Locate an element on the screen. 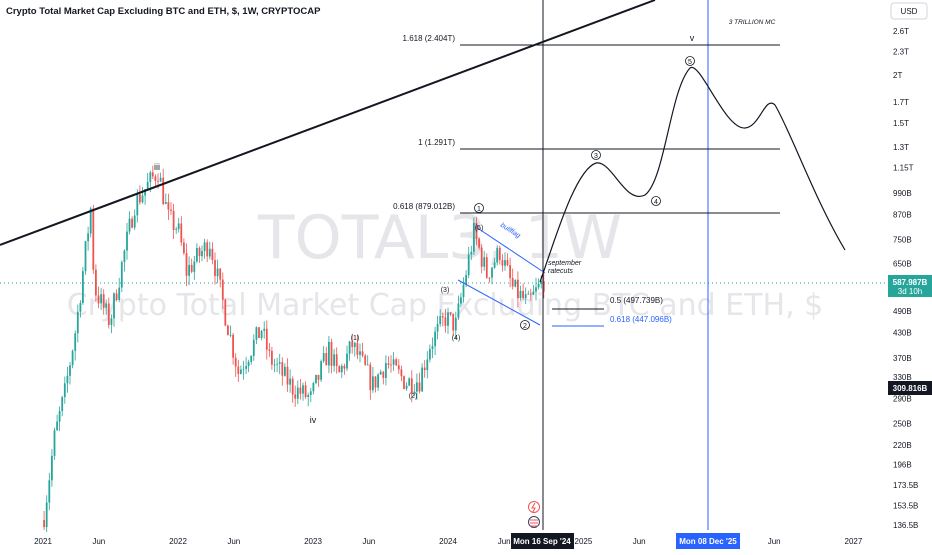 The image size is (932, 555). crosshair-price-badge: 309.816B is located at coordinates (910, 388).